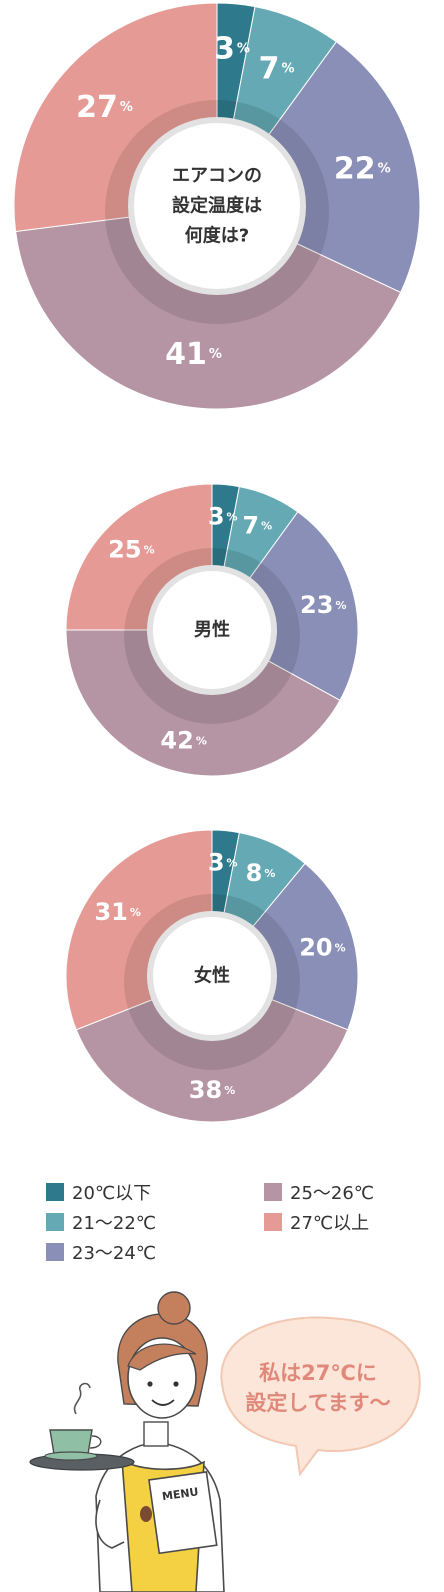  I want to click on menu-card: MENU, so click(183, 1513).